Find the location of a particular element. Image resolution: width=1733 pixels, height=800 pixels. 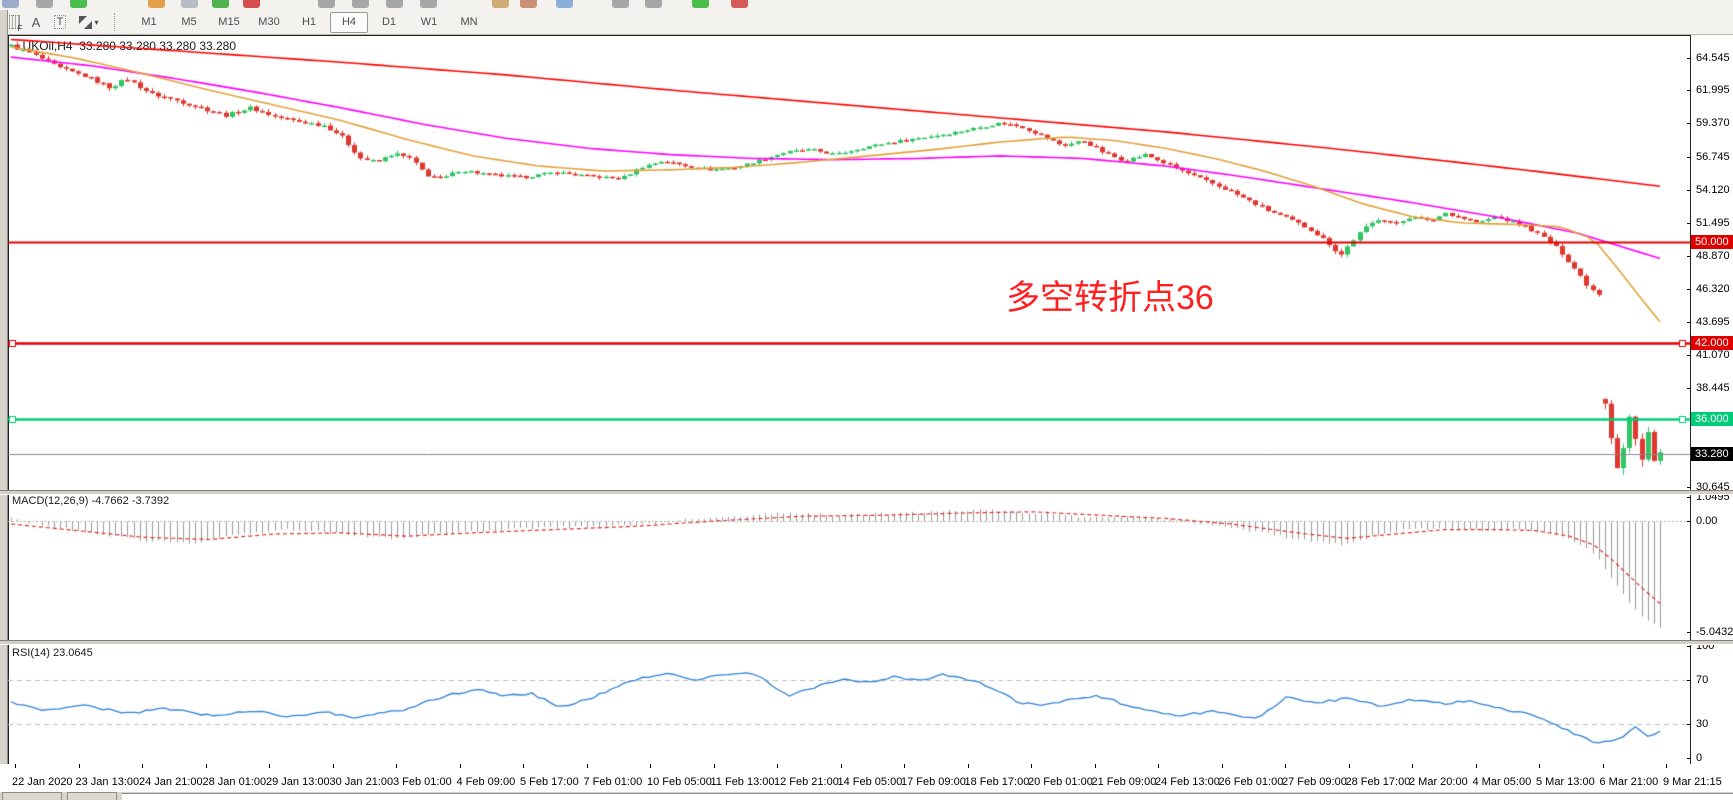

chart-forward-icon is located at coordinates (220, 4).